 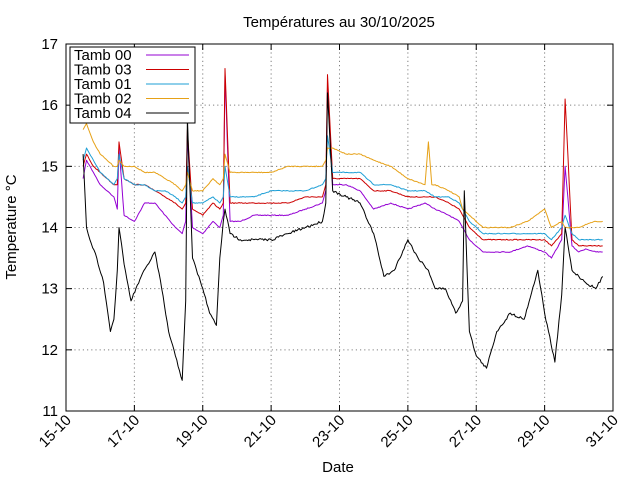 What do you see at coordinates (49, 166) in the screenshot?
I see `y-tick-label: 15` at bounding box center [49, 166].